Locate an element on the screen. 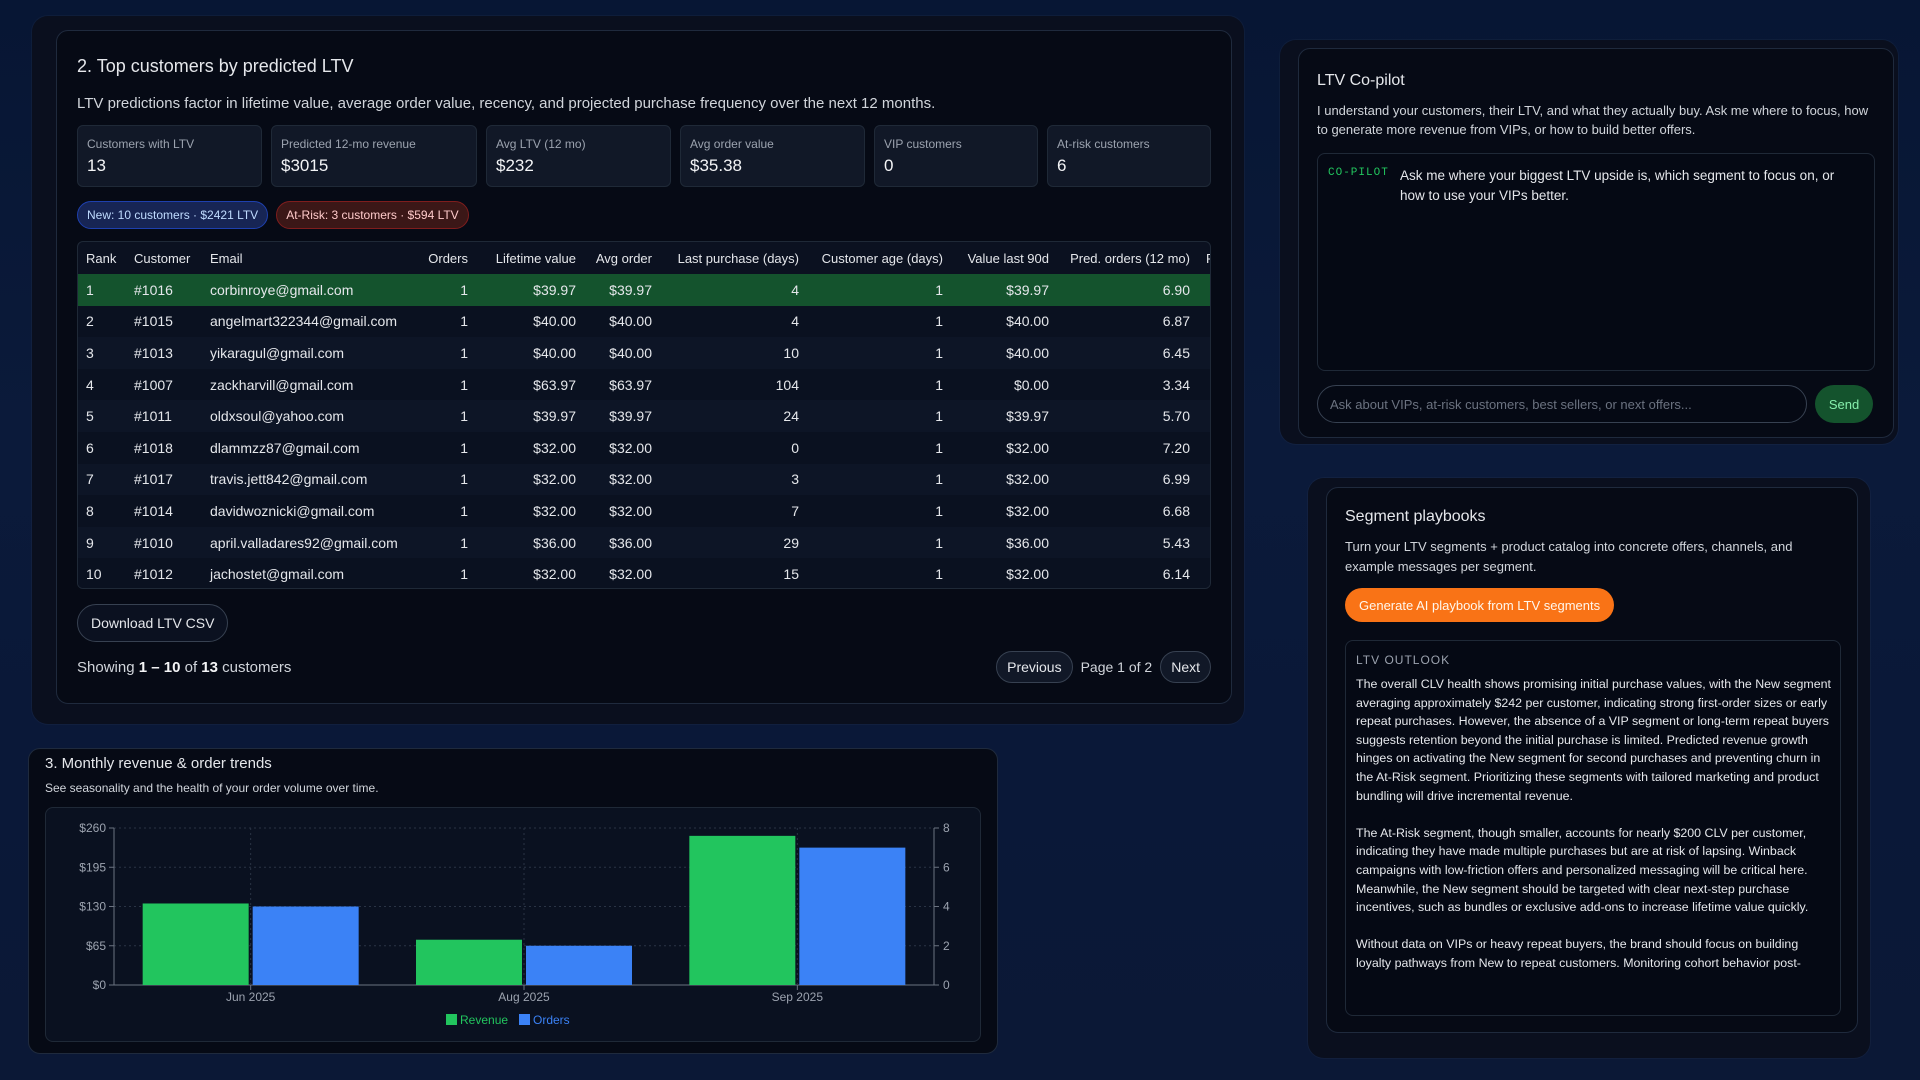 The height and width of the screenshot is (1080, 1920). pagination-controls: Previous Page 1 of 2 Next is located at coordinates (1103, 667).